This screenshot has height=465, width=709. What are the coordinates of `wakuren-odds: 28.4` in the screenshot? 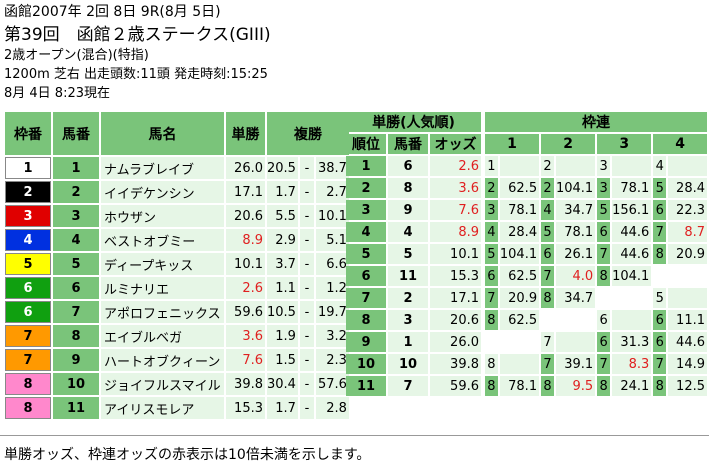 It's located at (519, 232).